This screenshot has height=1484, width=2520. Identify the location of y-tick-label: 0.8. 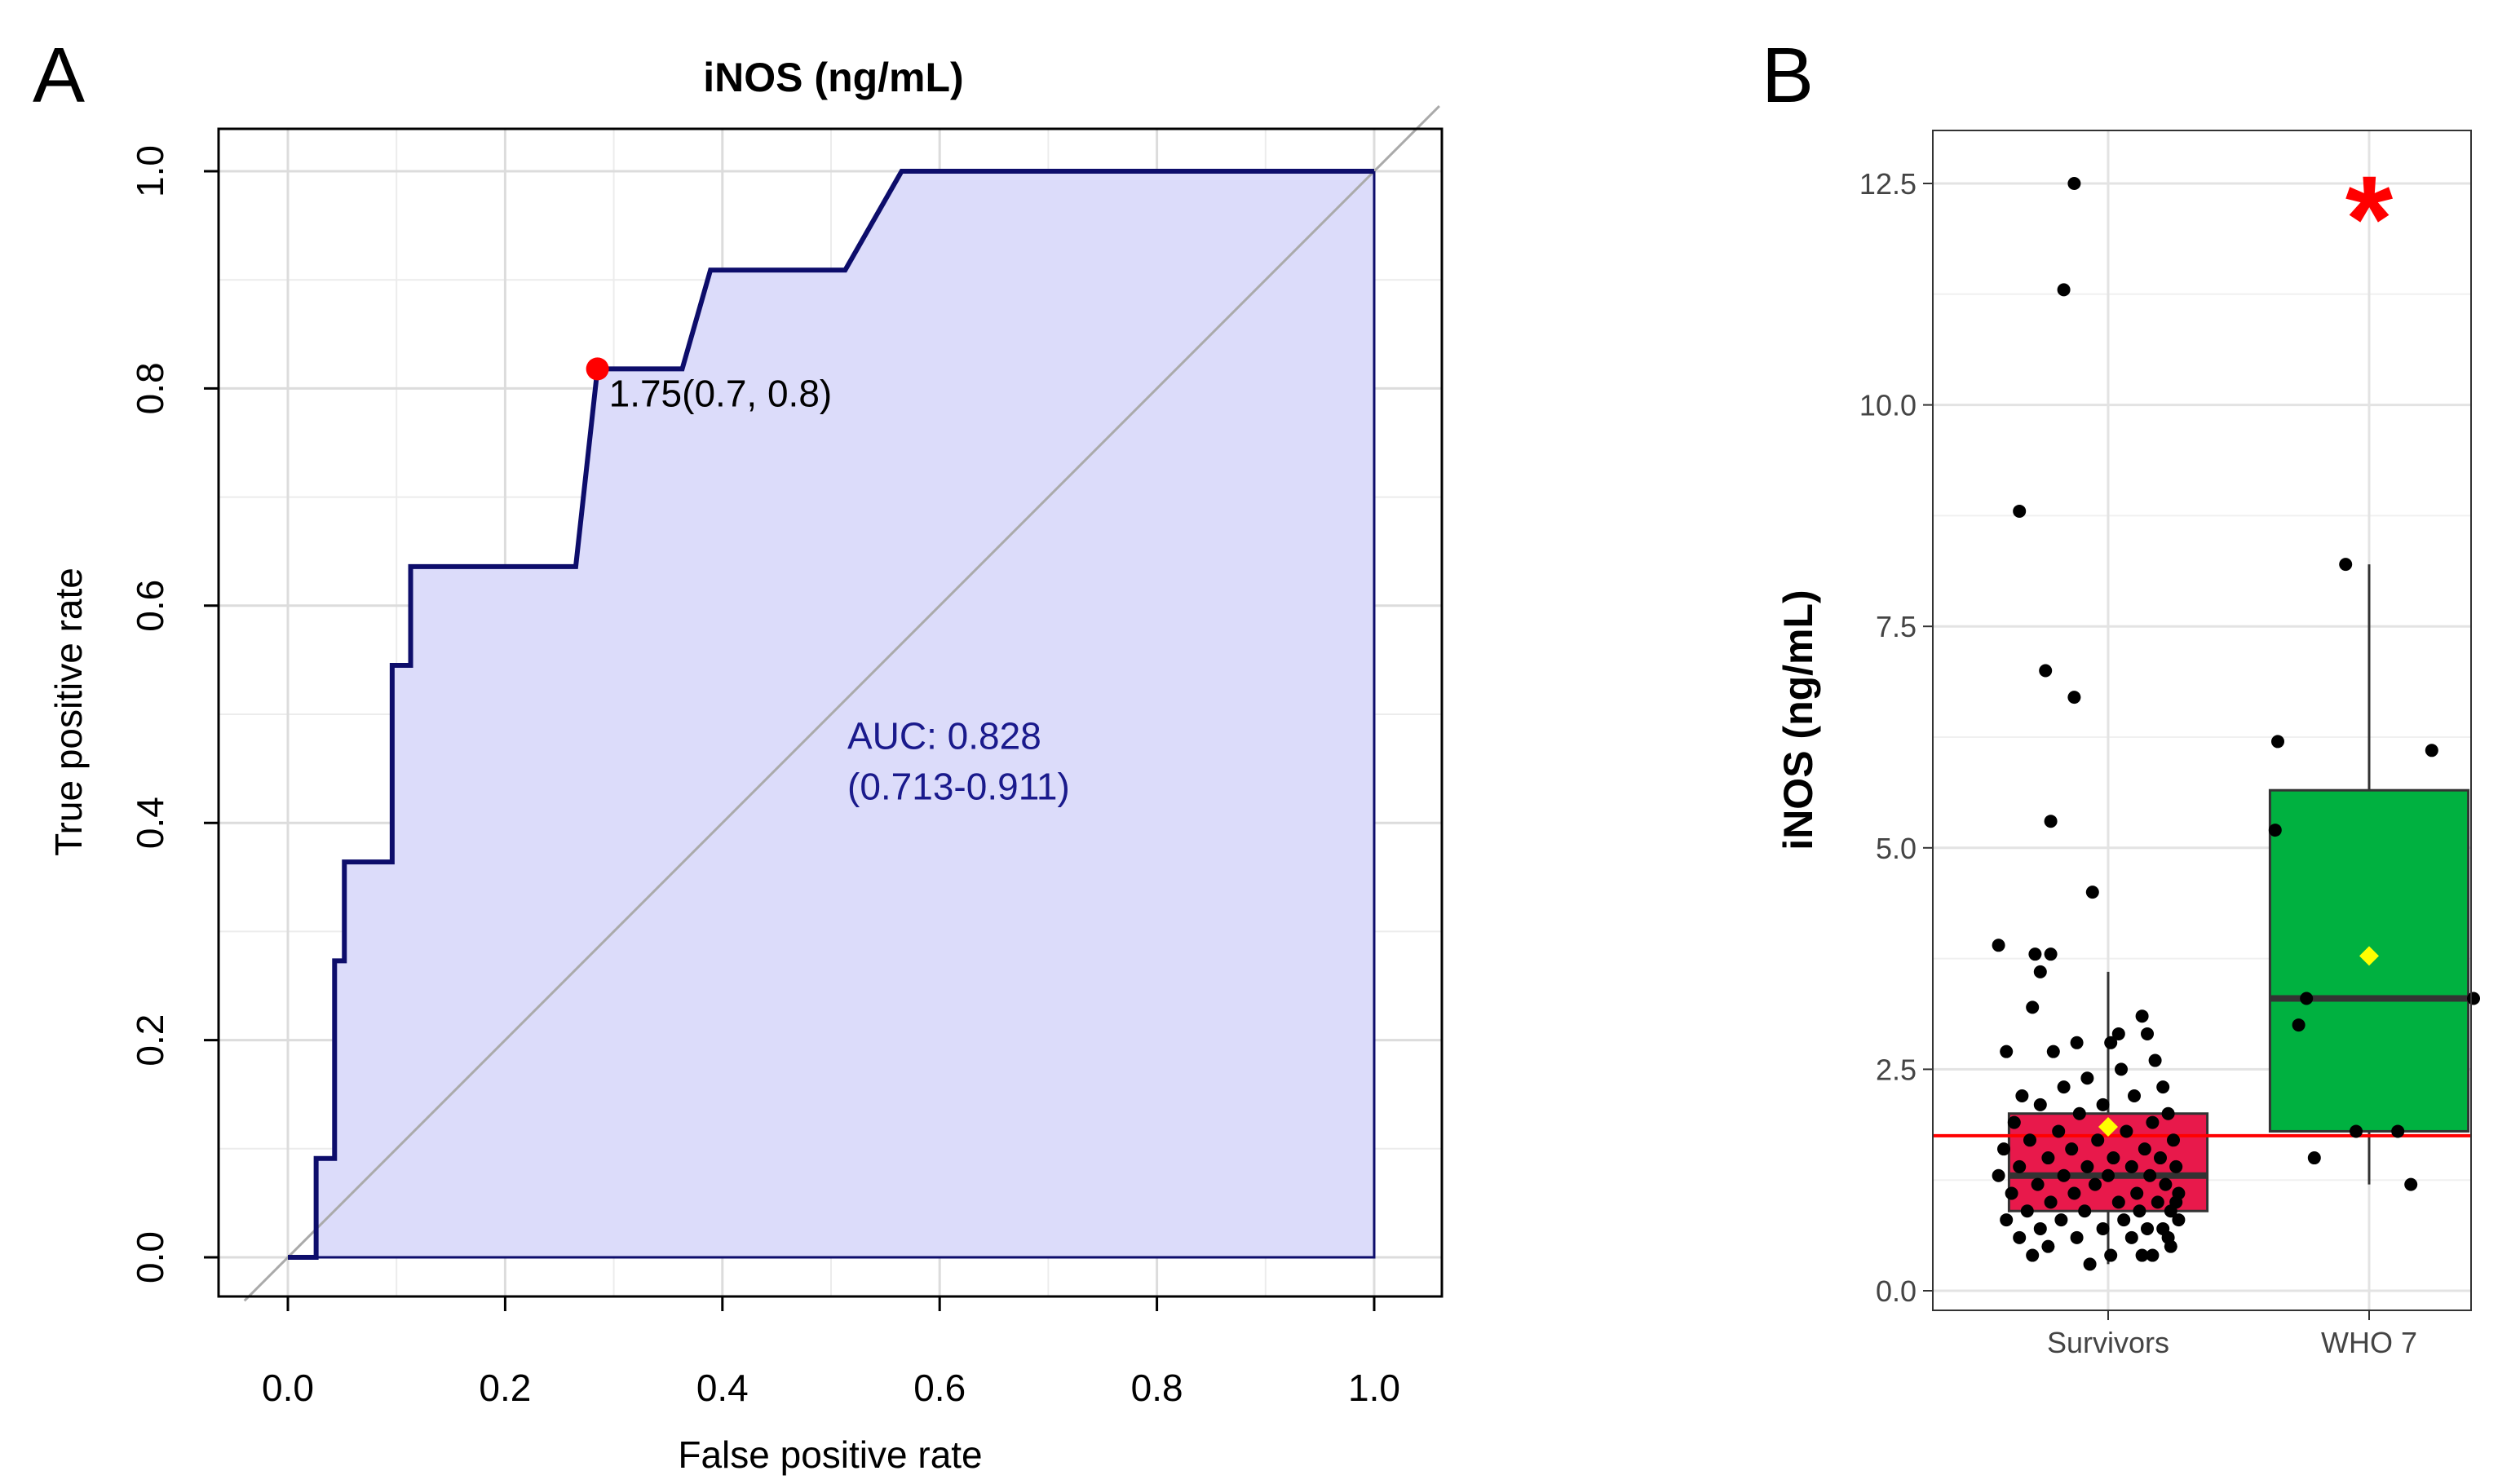
(150, 388).